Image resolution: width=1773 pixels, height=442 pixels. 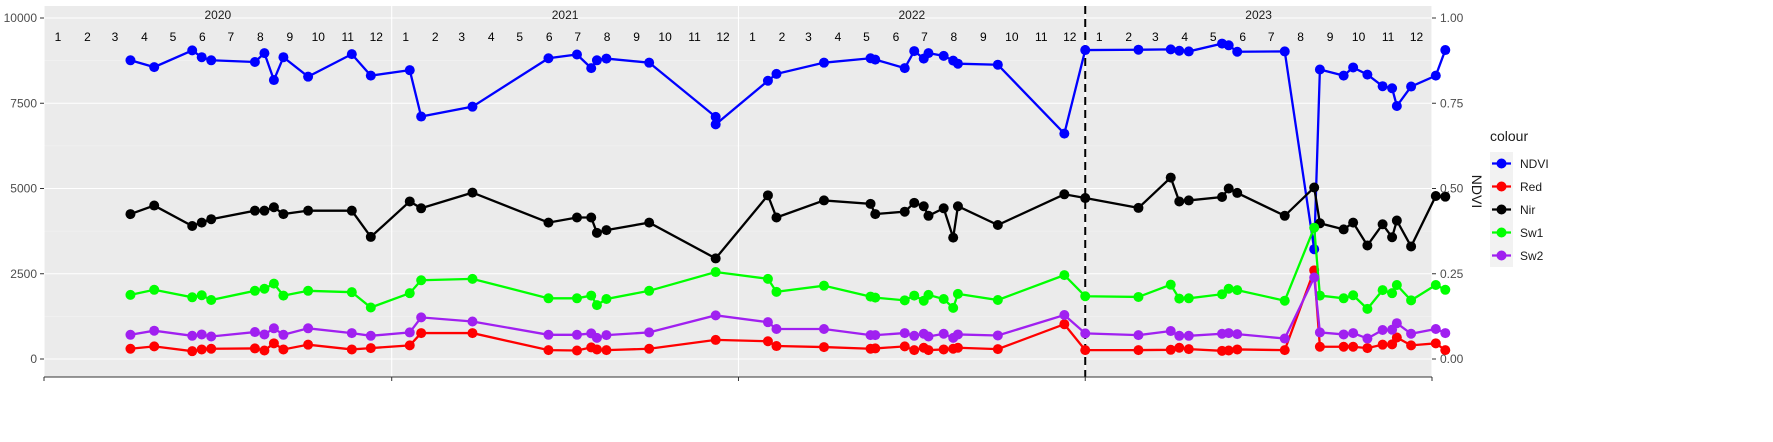 What do you see at coordinates (1534, 164) in the screenshot?
I see `legend-label-ndvi: NDVI` at bounding box center [1534, 164].